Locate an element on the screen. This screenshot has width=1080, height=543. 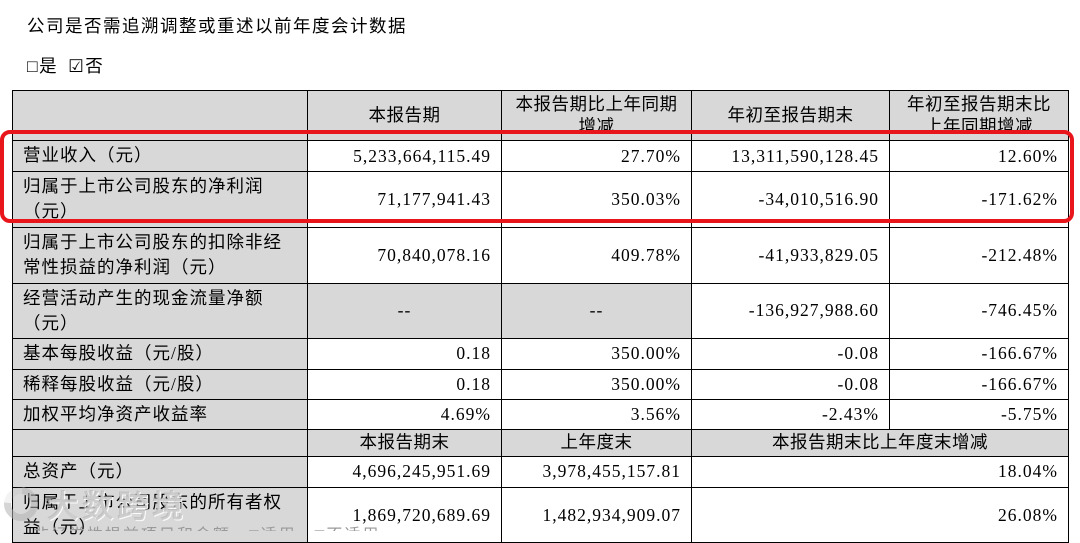
watermark-text: 大数跨境 is located at coordinates (117, 506).